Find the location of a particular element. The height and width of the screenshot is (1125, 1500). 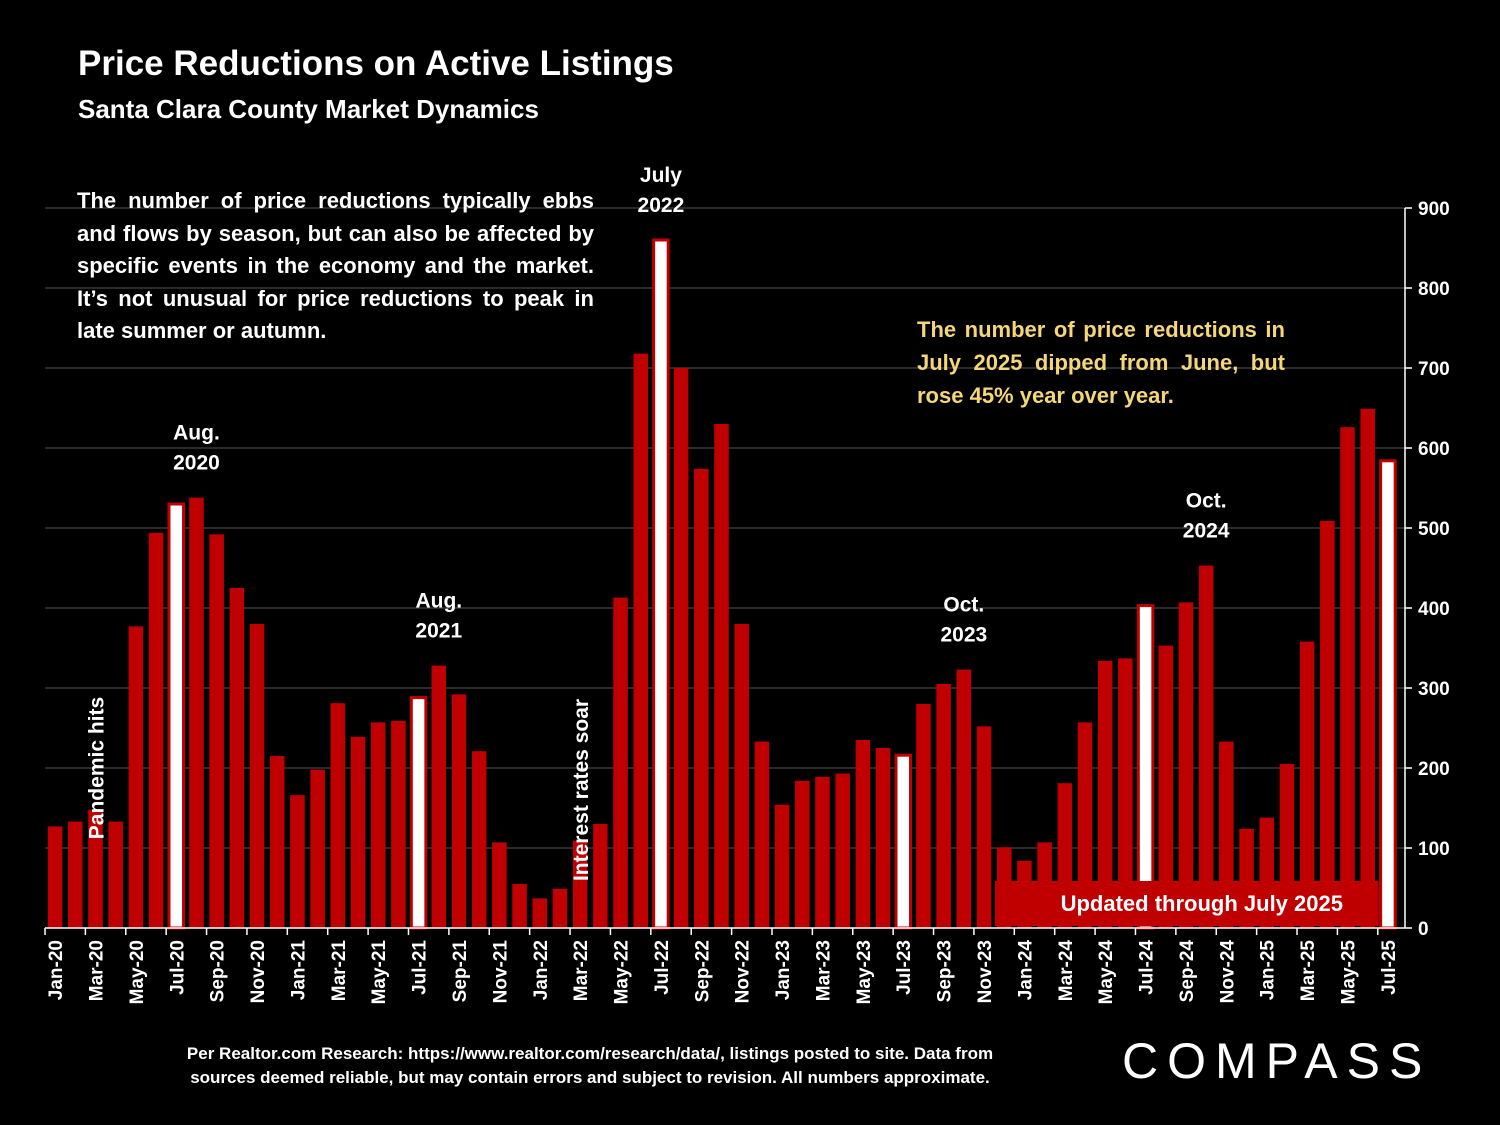

x-tick-label: Mar-22 is located at coordinates (581, 970).